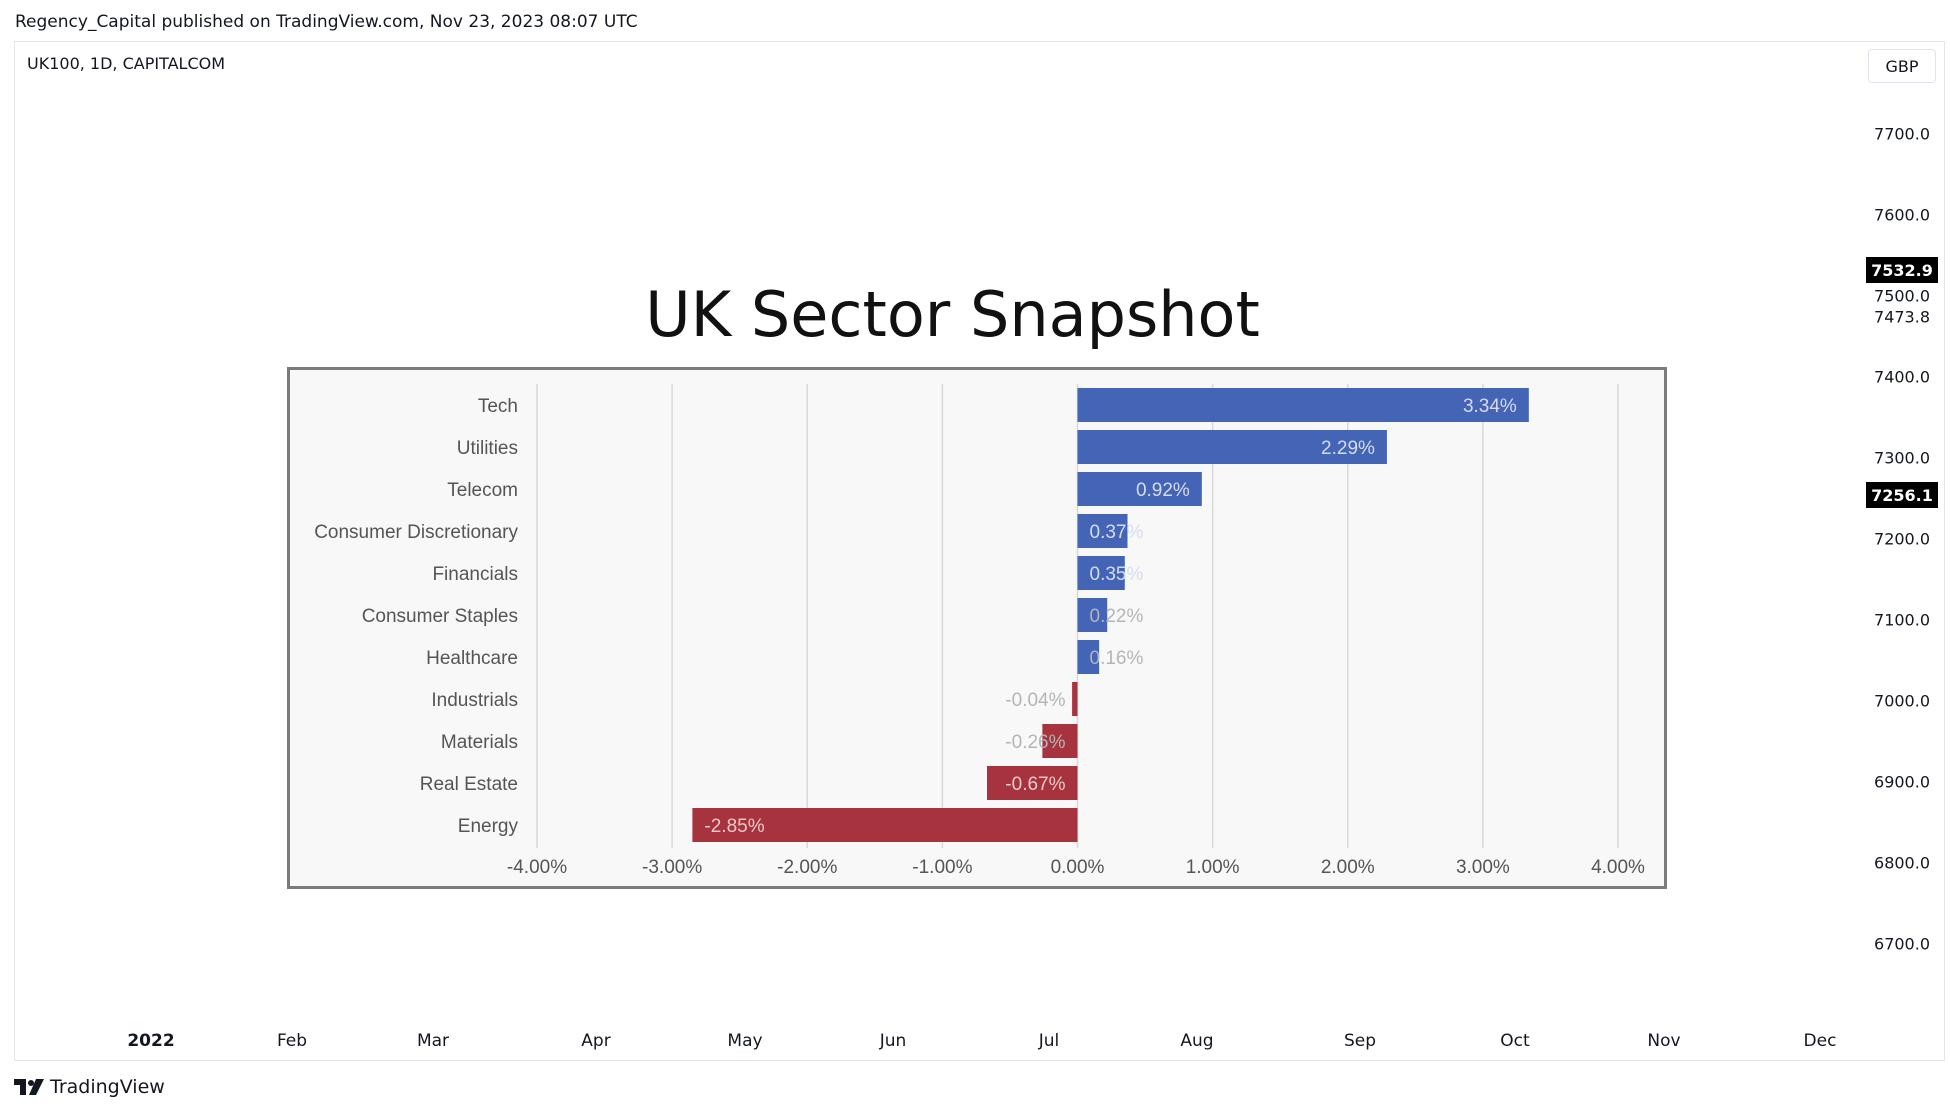 This screenshot has width=1950, height=1110. What do you see at coordinates (1360, 1041) in the screenshot?
I see `time-tick: Sep` at bounding box center [1360, 1041].